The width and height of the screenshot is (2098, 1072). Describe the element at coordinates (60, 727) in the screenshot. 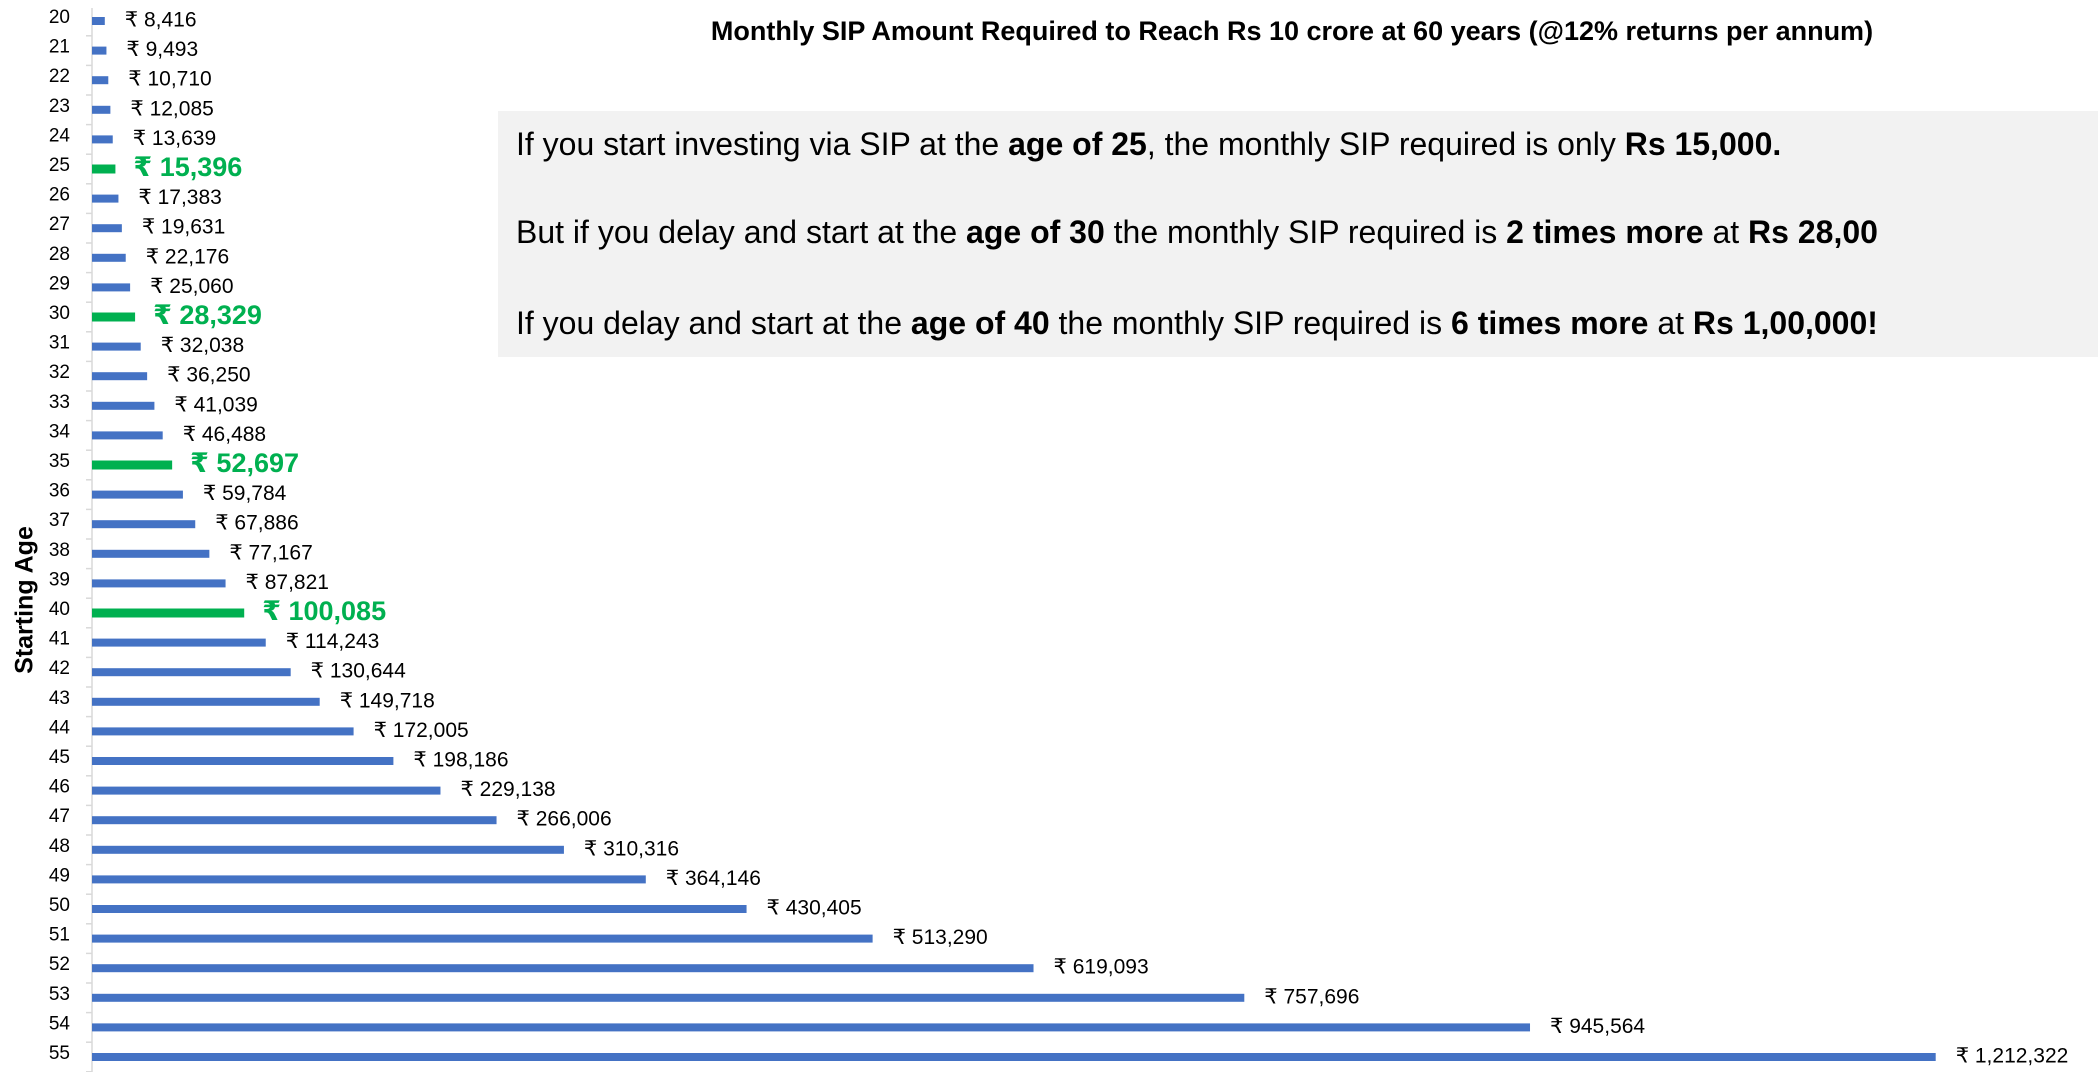

I see `y-tick-label: 44` at that location.